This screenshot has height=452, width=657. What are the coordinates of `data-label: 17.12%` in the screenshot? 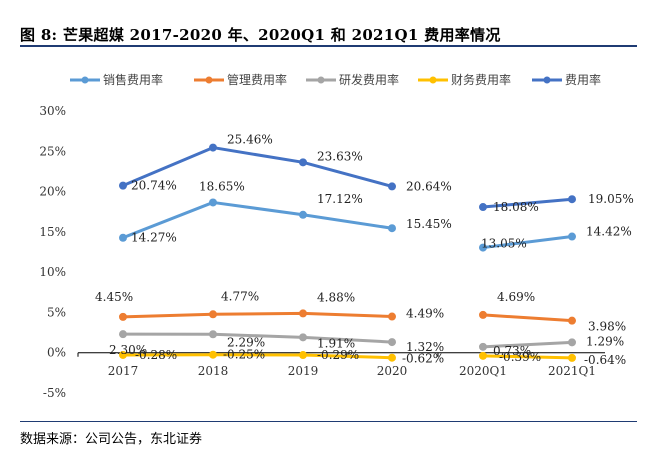 It's located at (340, 199).